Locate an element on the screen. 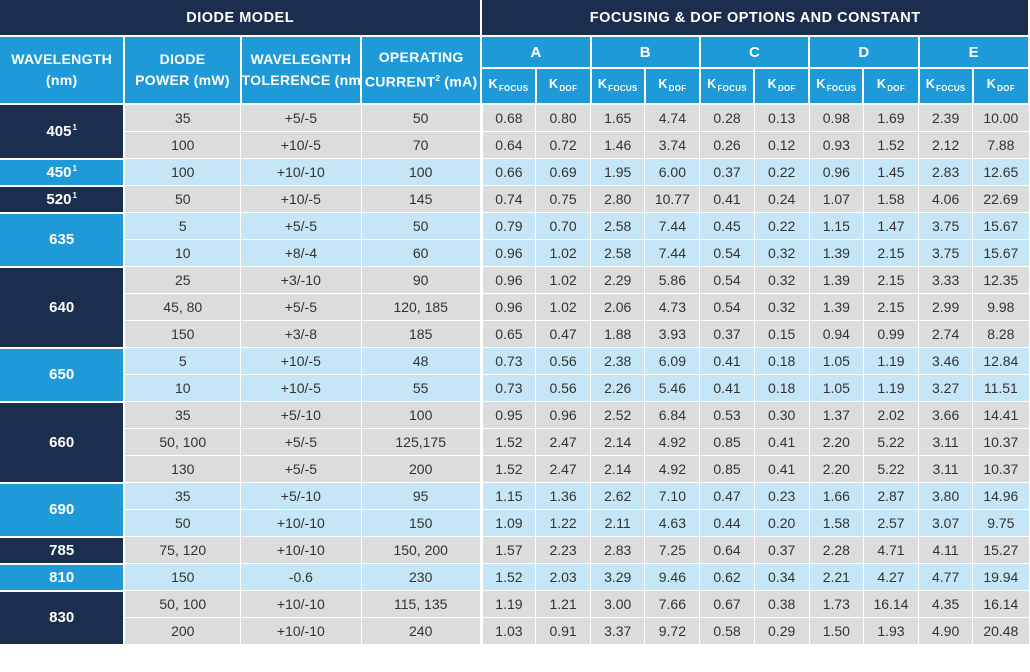  option-e-header: E is located at coordinates (974, 52).